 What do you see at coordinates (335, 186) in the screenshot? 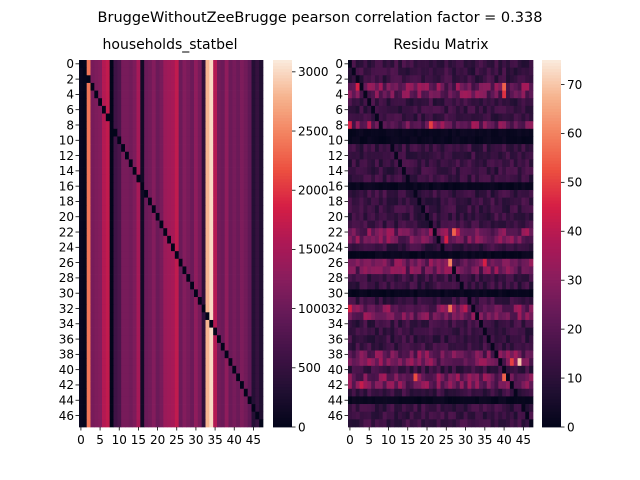
I see `y-tick-label: 16` at bounding box center [335, 186].